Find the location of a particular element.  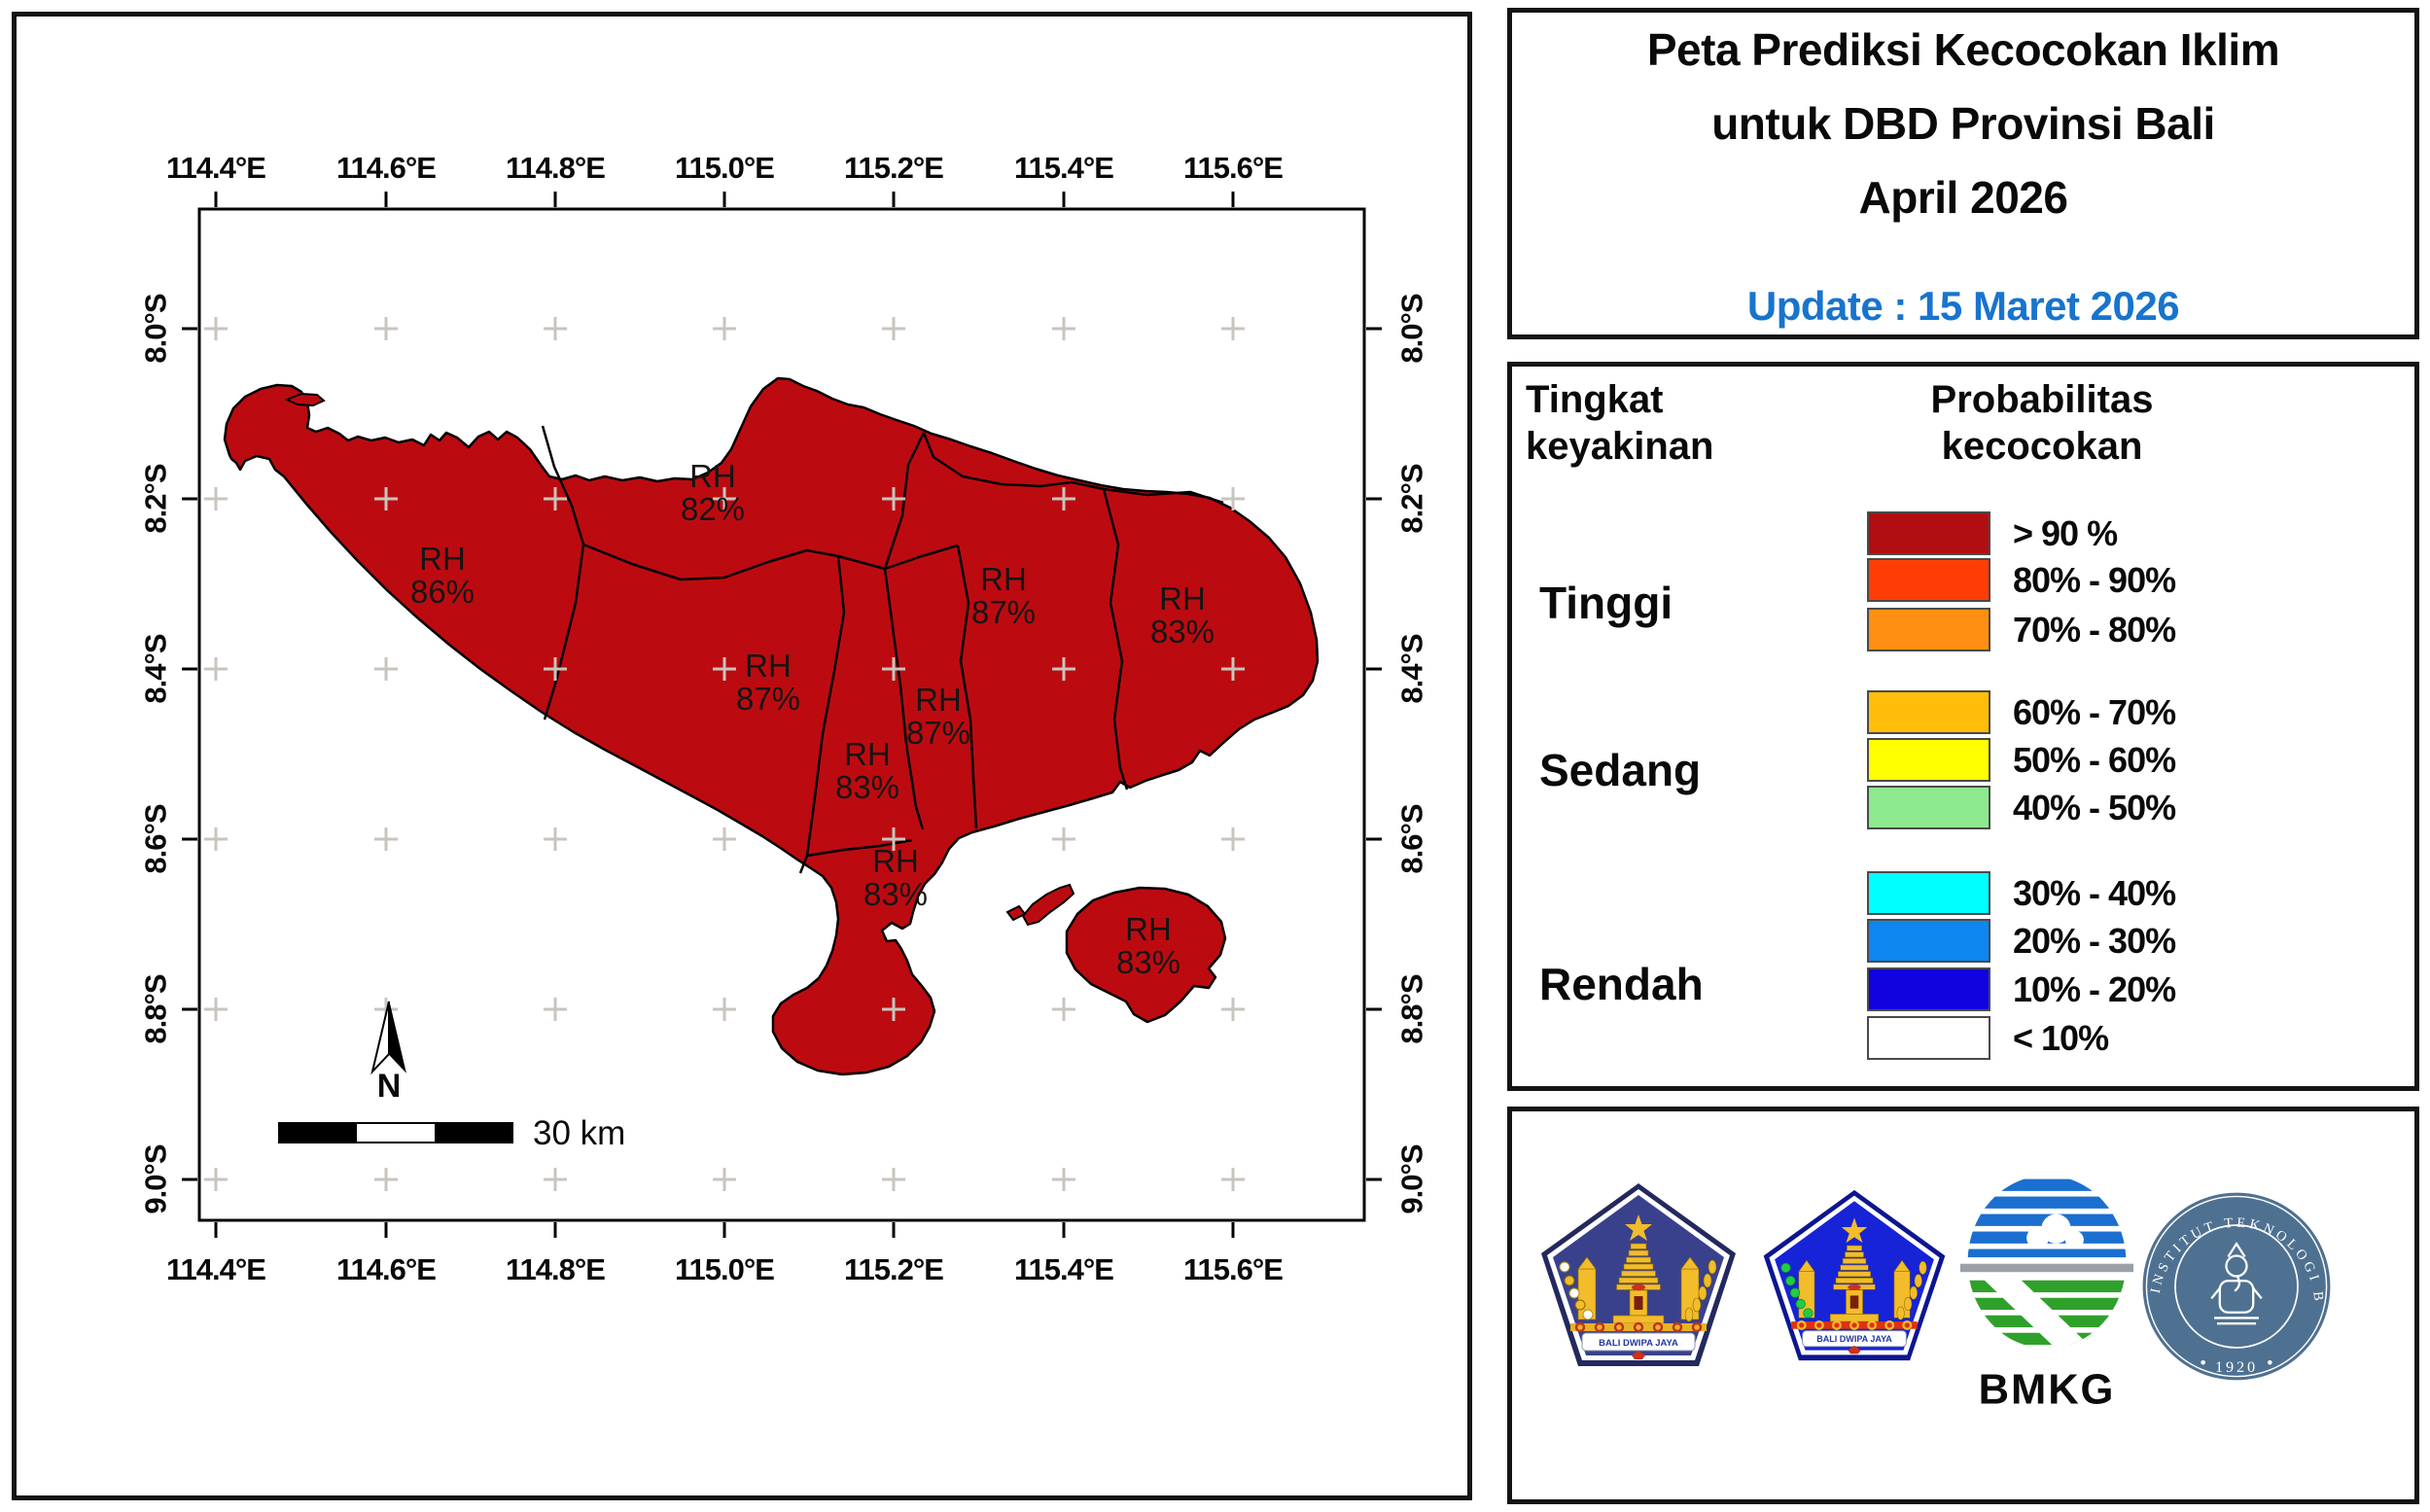

chain-band-icon is located at coordinates (1854, 1324).